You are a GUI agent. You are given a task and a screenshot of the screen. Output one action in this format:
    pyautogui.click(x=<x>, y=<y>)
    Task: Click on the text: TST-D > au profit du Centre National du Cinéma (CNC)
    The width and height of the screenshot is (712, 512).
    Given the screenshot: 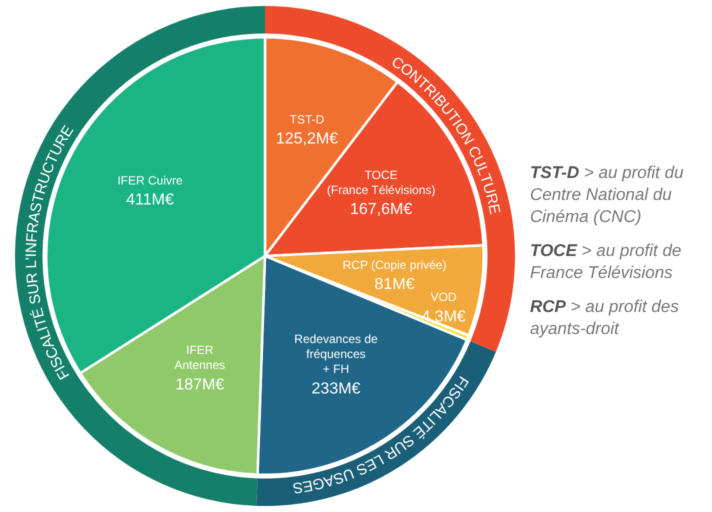 What is the action you would take?
    pyautogui.click(x=607, y=195)
    